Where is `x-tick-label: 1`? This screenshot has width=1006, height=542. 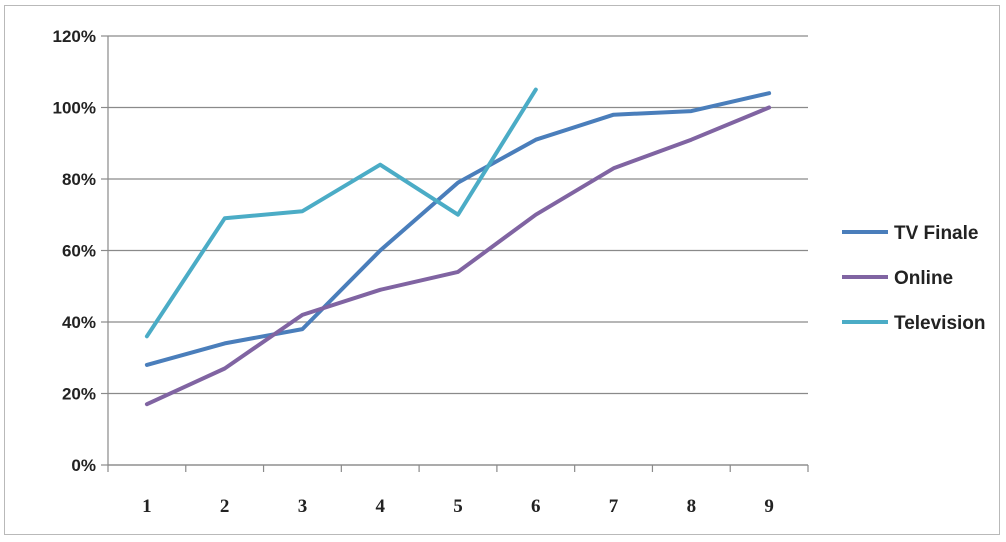
x-tick-label: 1 is located at coordinates (147, 506).